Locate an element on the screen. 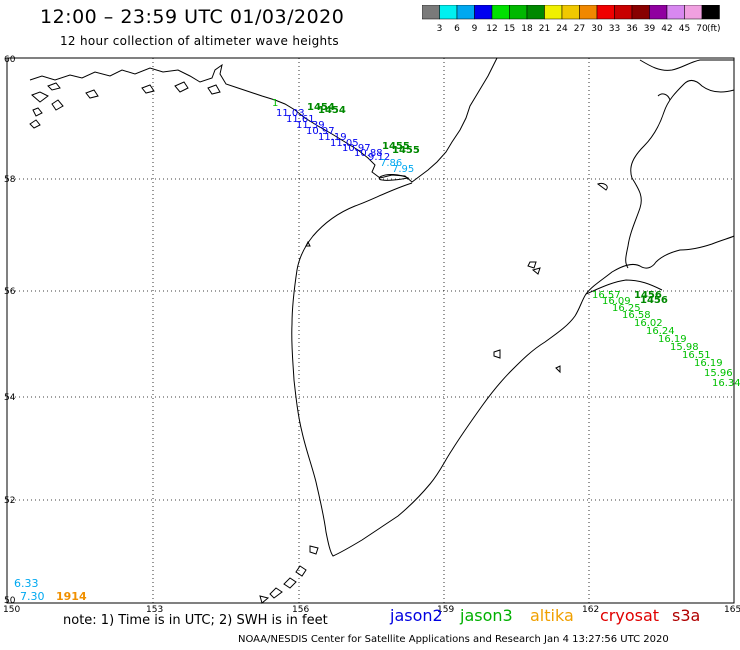  legend-value: 7.30 is located at coordinates (32, 596).